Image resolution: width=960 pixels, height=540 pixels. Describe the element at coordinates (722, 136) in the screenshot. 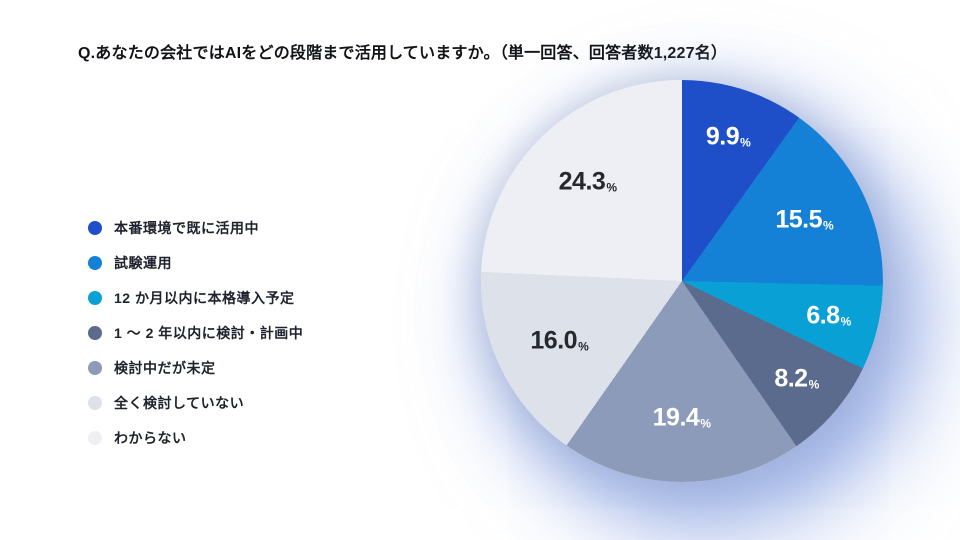

I see `pie-slice-percent-number: 9.9` at that location.